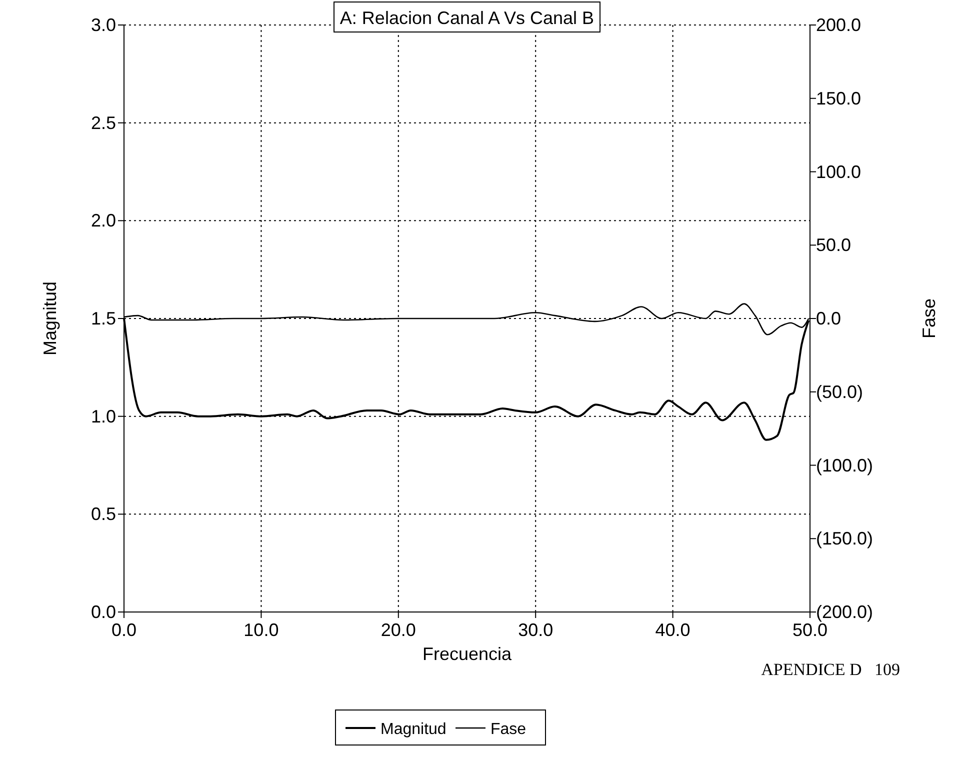  Describe the element at coordinates (829, 318) in the screenshot. I see `y2-tick-label: 0.0` at that location.